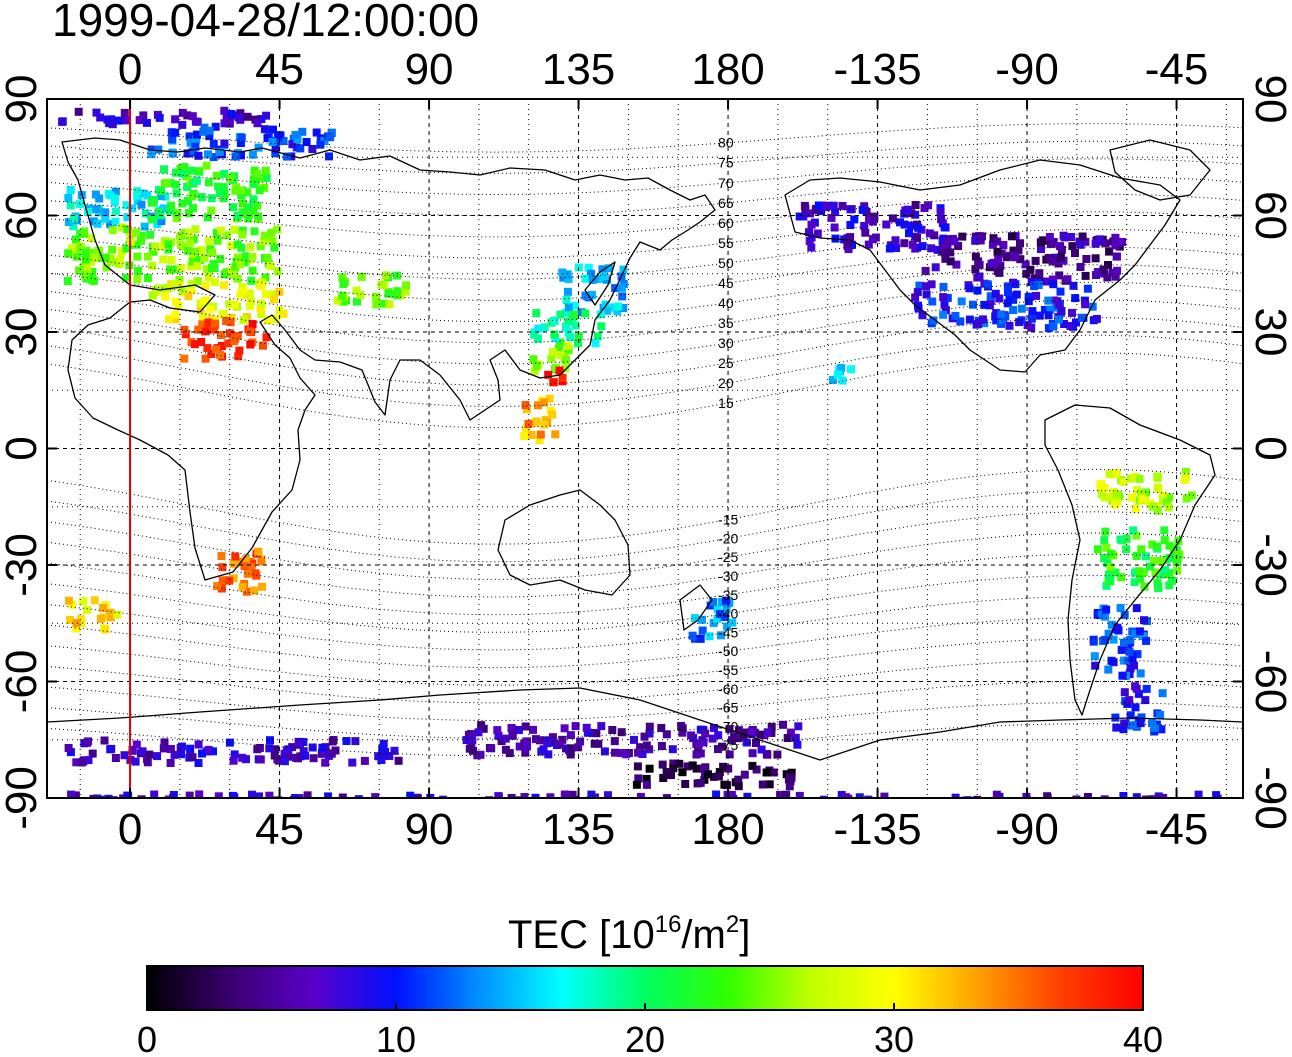  I want to click on right-latitude-tick-label: -30, so click(1269, 565).